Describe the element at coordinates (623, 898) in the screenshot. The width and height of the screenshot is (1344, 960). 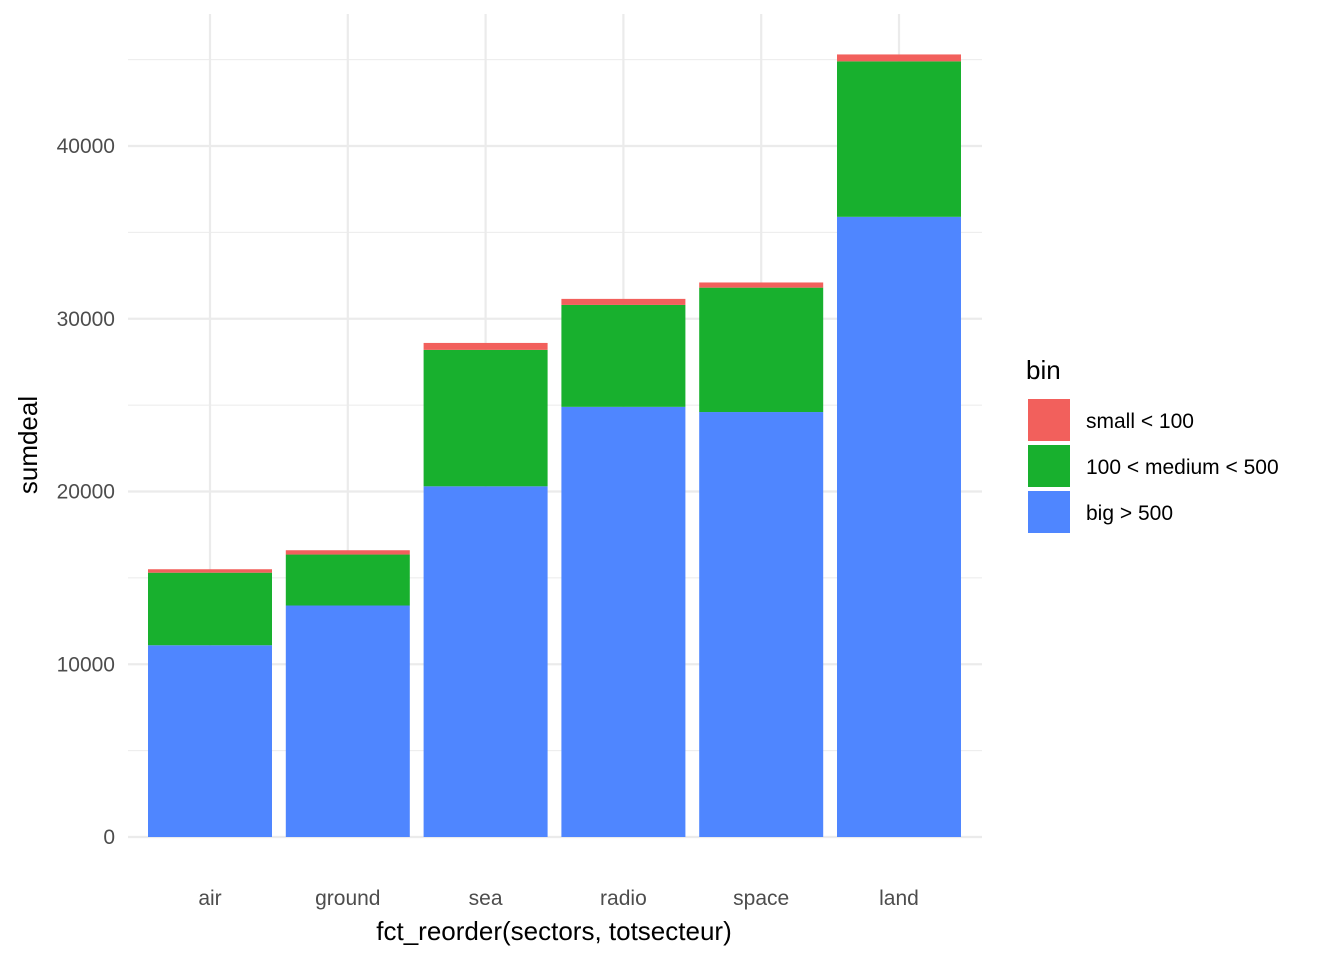
I see `x-tick-label: radio` at that location.